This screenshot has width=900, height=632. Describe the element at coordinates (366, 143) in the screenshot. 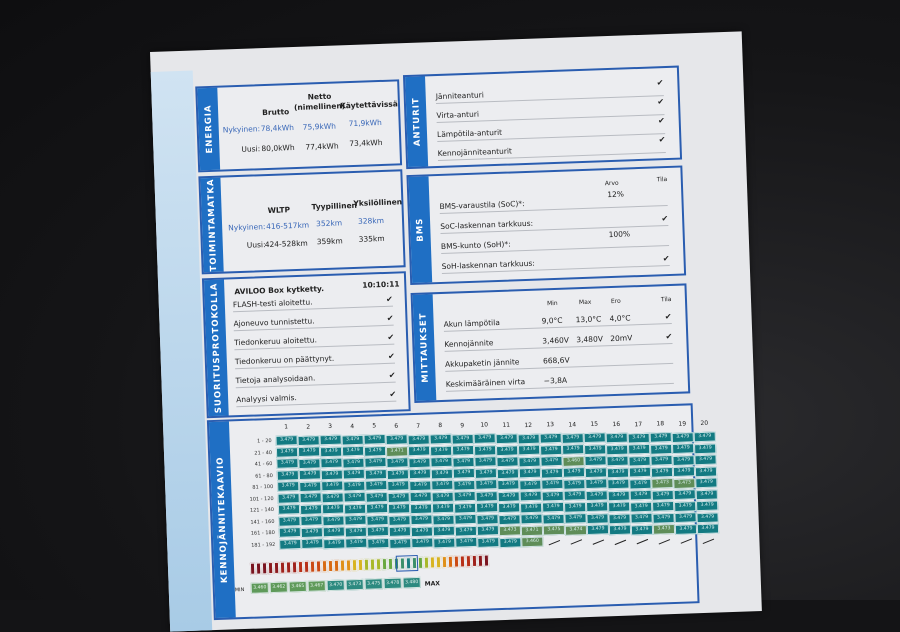

I see `value: 73,4kWh` at that location.